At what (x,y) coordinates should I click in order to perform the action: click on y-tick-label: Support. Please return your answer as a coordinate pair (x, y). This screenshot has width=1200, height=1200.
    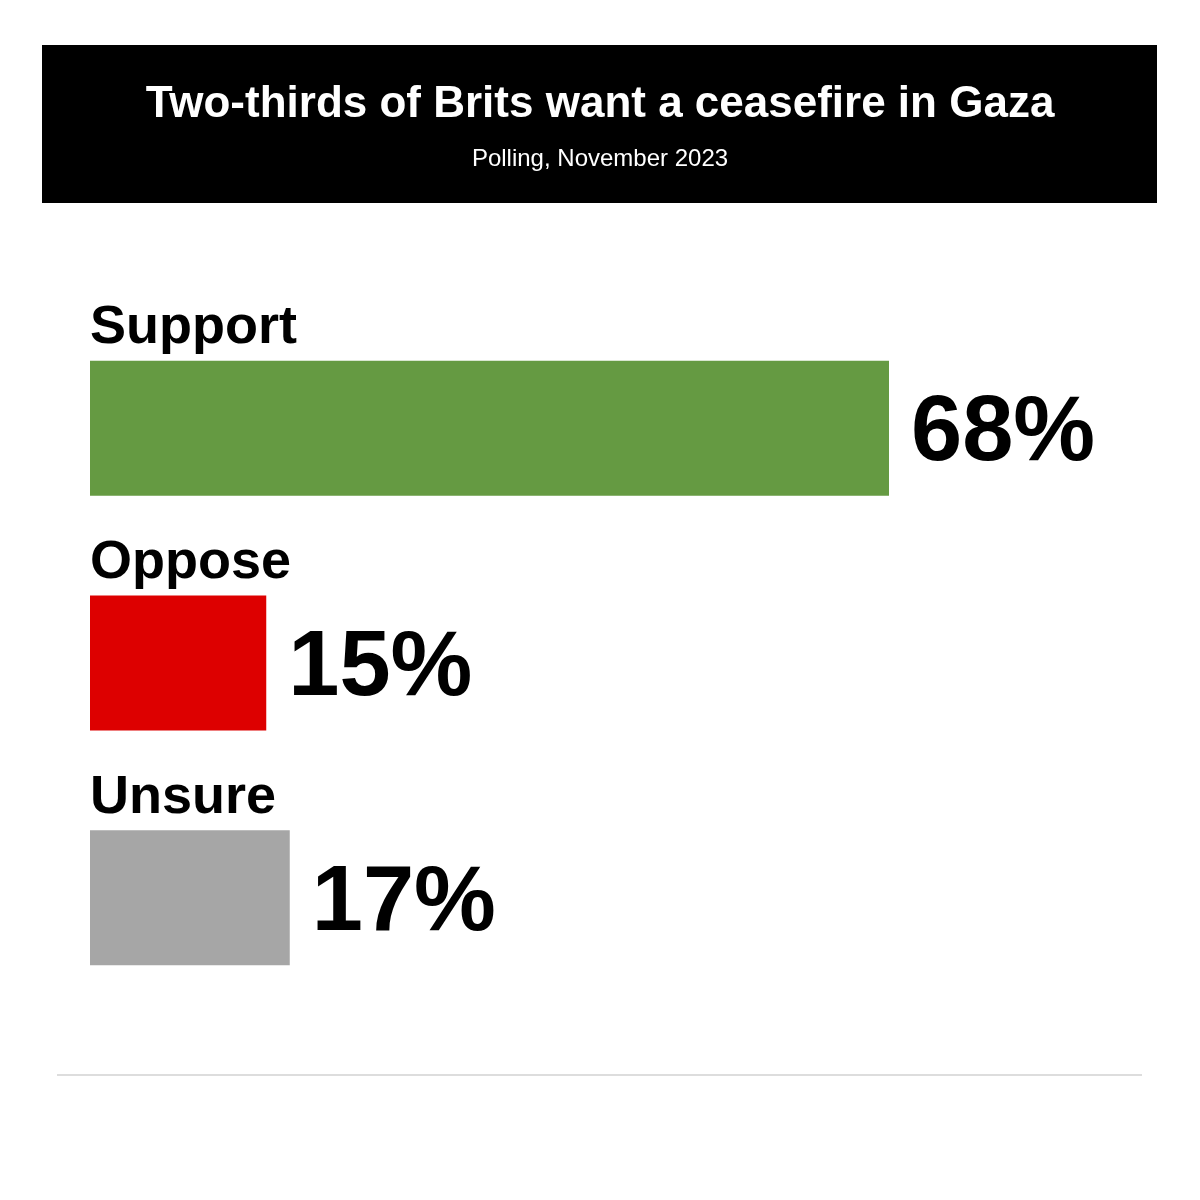
    Looking at the image, I should click on (193, 324).